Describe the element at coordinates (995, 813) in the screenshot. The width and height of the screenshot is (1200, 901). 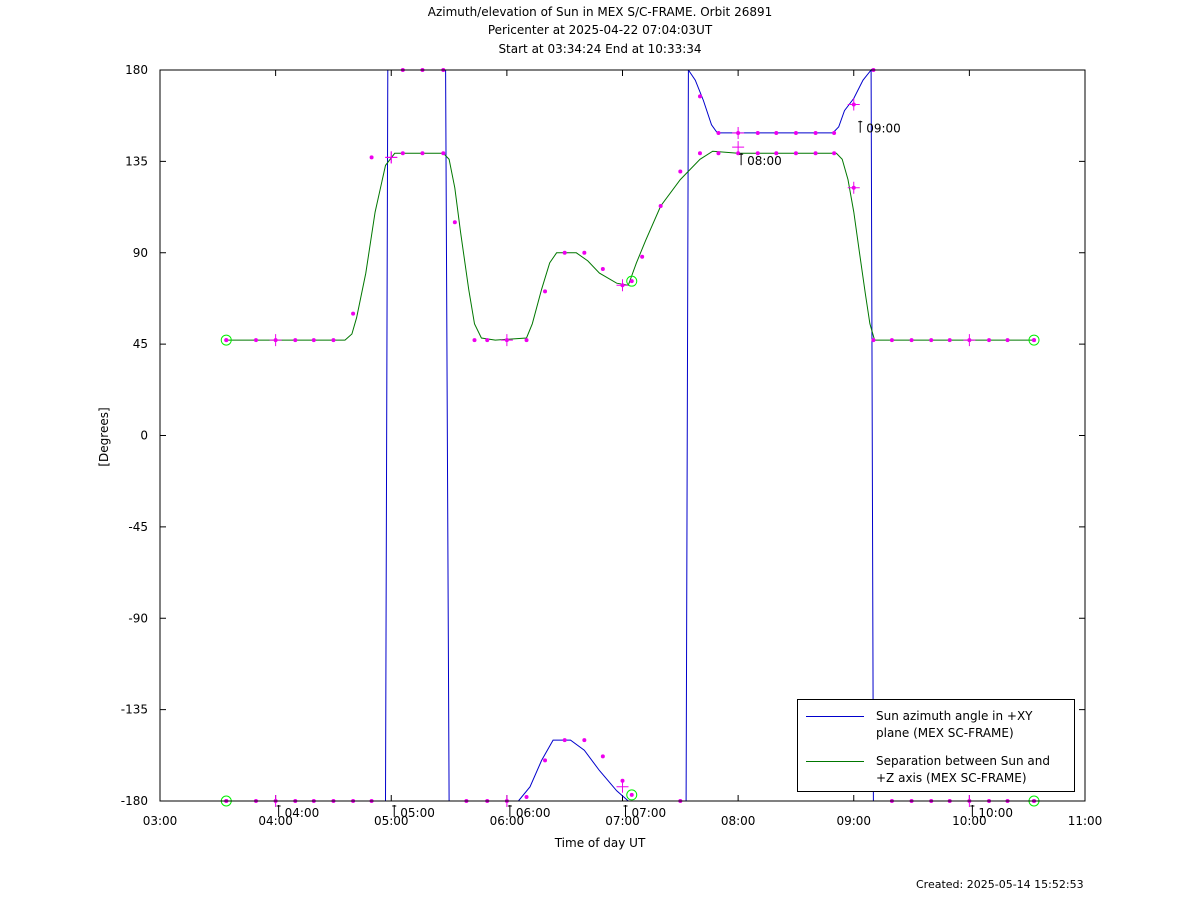
I see `time-annotation-label: 10:00` at that location.